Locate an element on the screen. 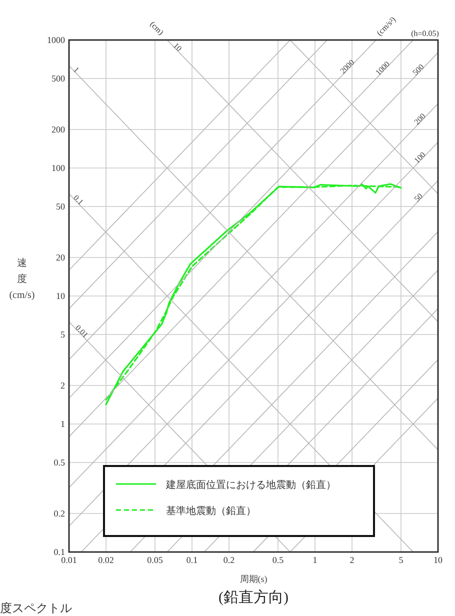  y-tick-label: 10 is located at coordinates (61, 296).